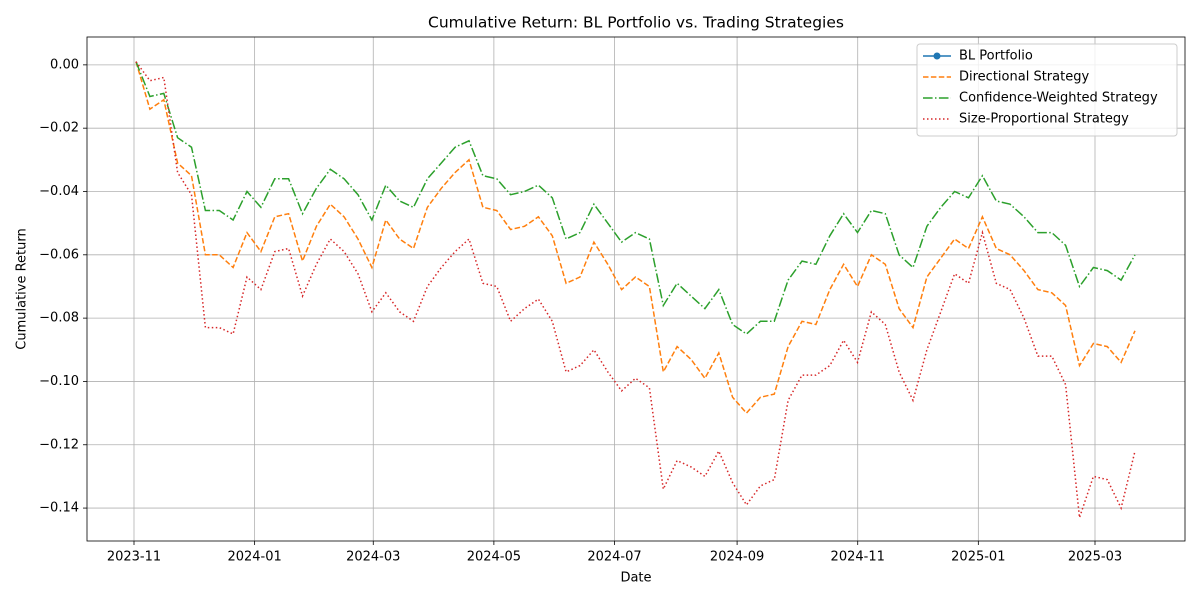  I want to click on y-tick-label: 0.00, so click(64, 64).